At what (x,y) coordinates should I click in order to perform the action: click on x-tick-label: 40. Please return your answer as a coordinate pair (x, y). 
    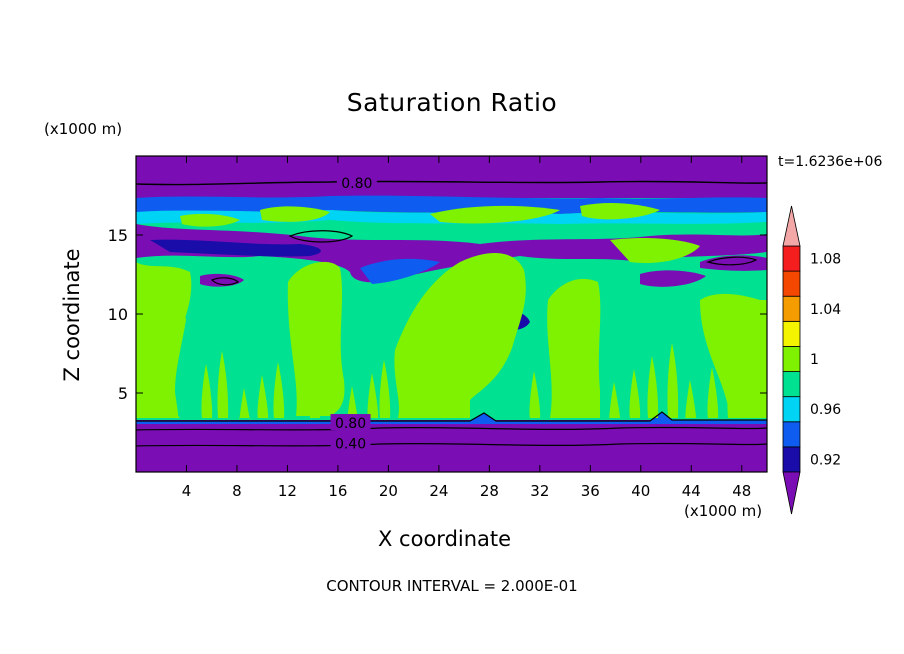
    Looking at the image, I should click on (640, 491).